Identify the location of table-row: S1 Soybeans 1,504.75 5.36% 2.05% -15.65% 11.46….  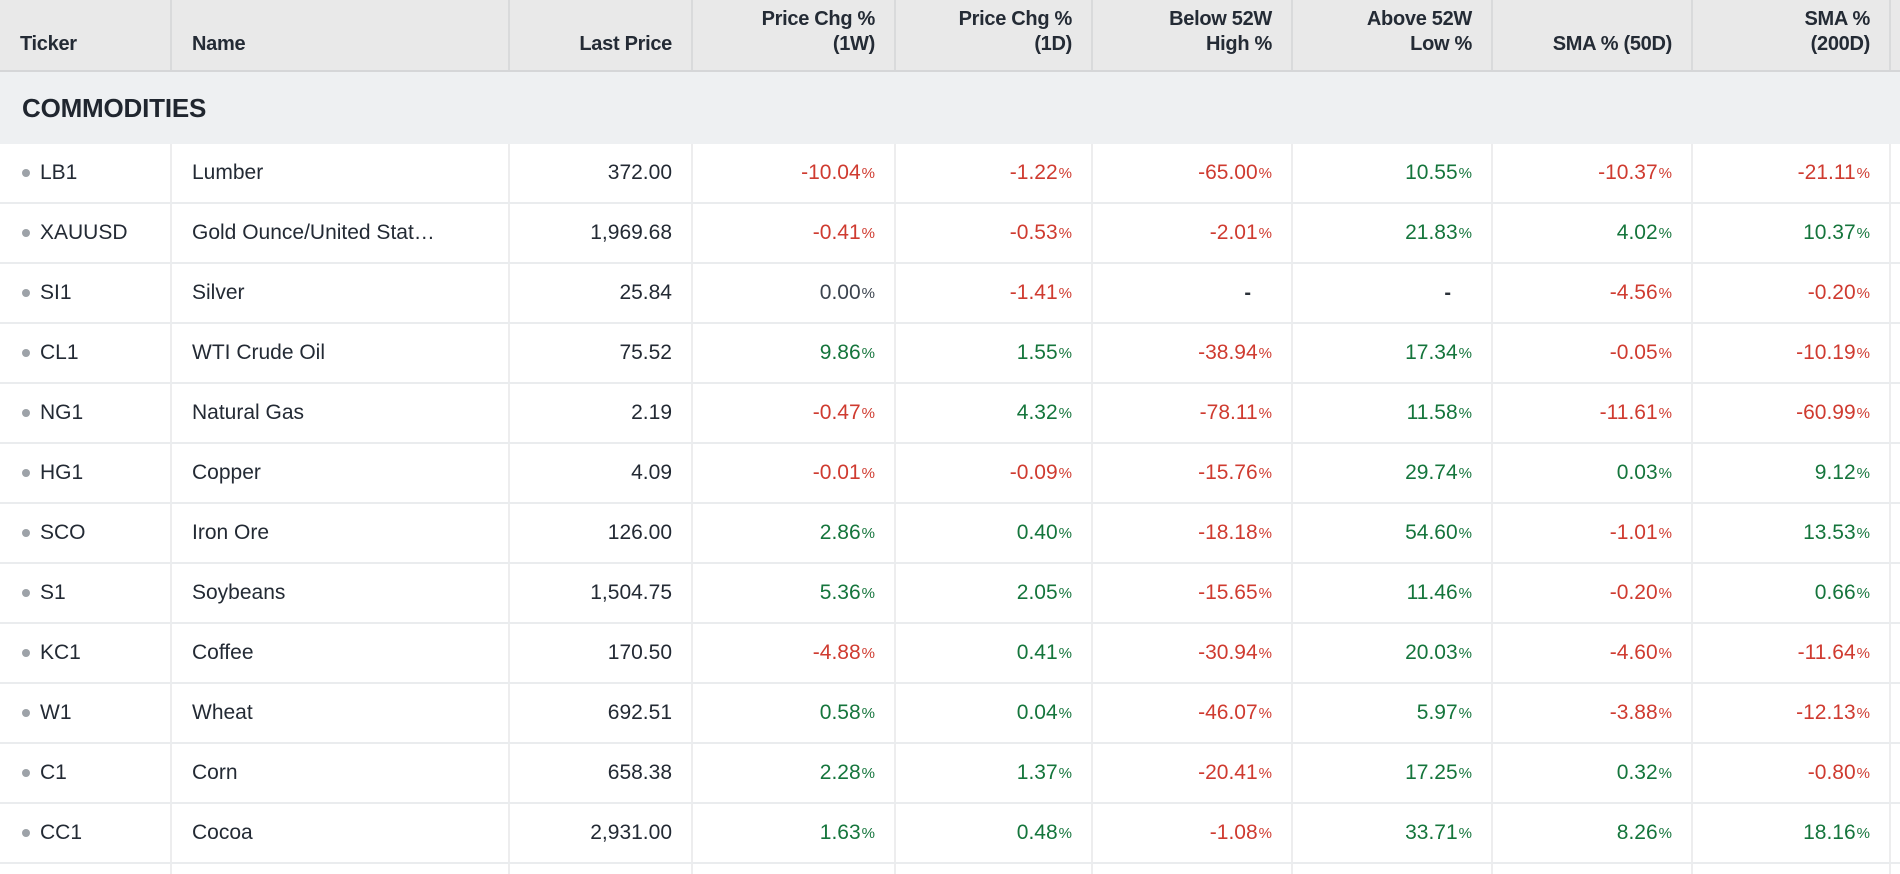
(950, 594).